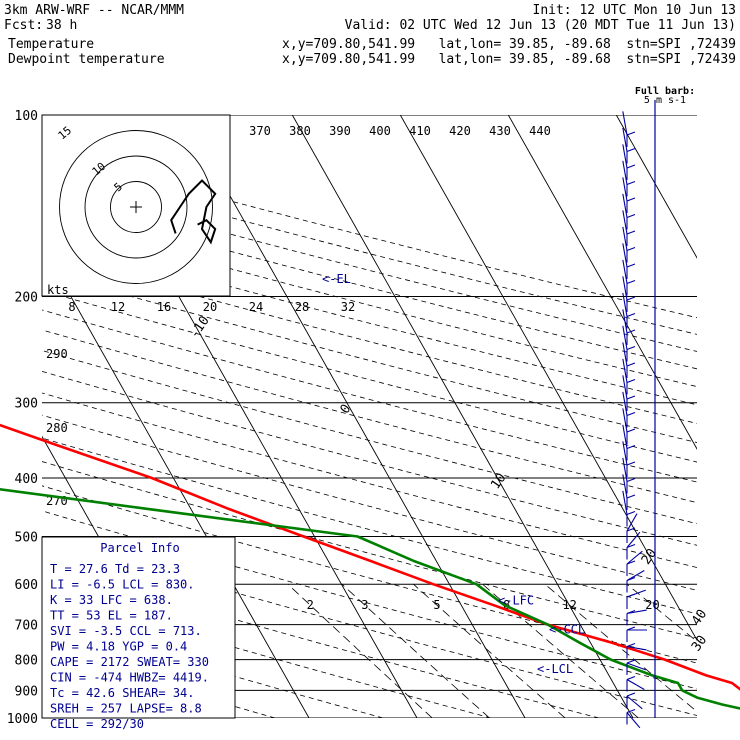 The height and width of the screenshot is (740, 740). Describe the element at coordinates (118, 307) in the screenshot. I see `hodograph-speed-label: 12` at that location.